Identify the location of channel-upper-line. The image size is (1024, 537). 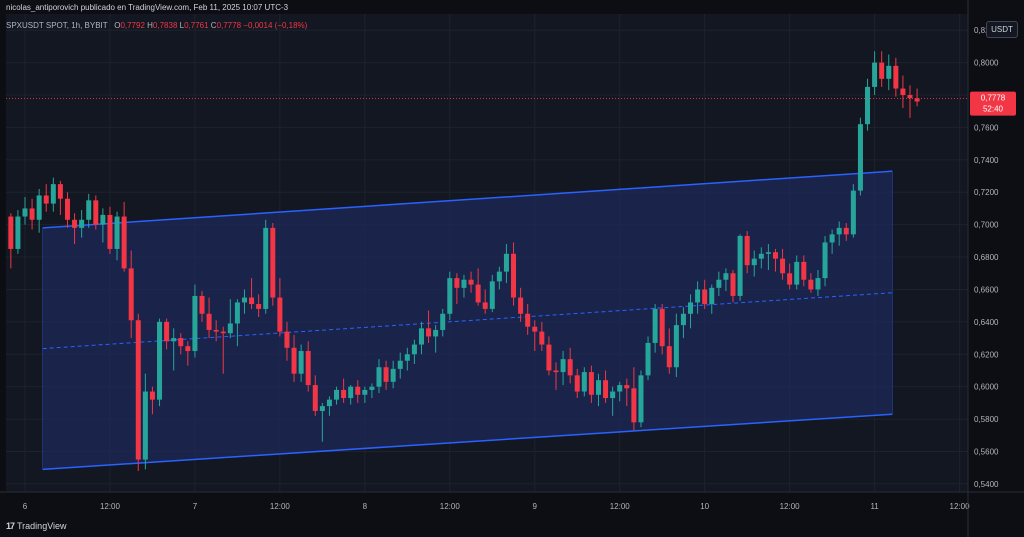
(467, 199).